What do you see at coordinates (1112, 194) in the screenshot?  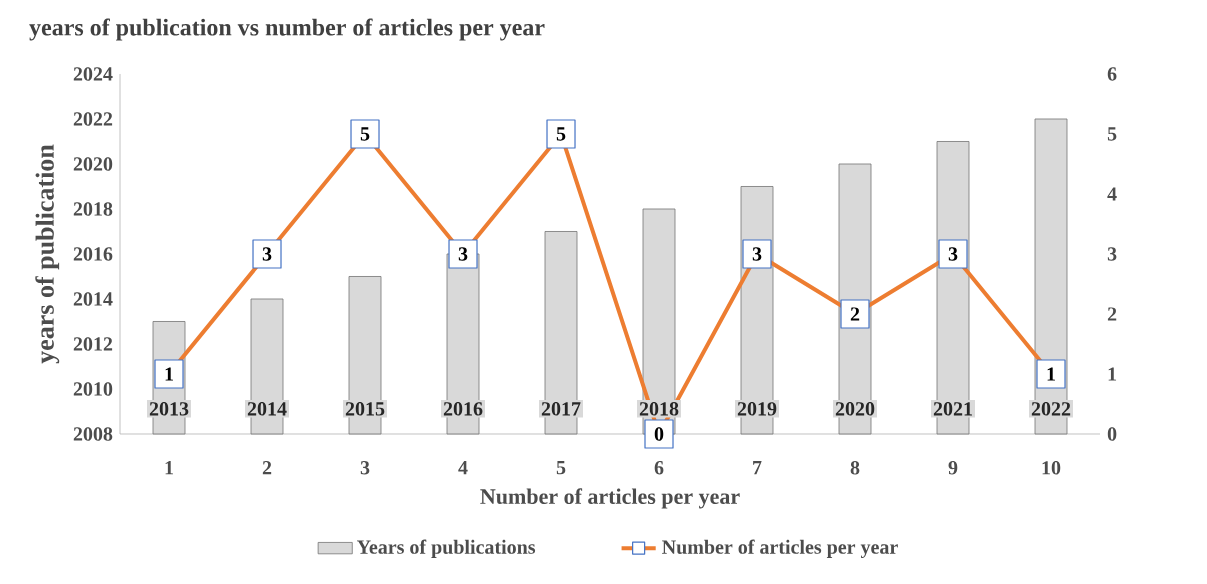 I see `y2-tick-label: 4` at bounding box center [1112, 194].